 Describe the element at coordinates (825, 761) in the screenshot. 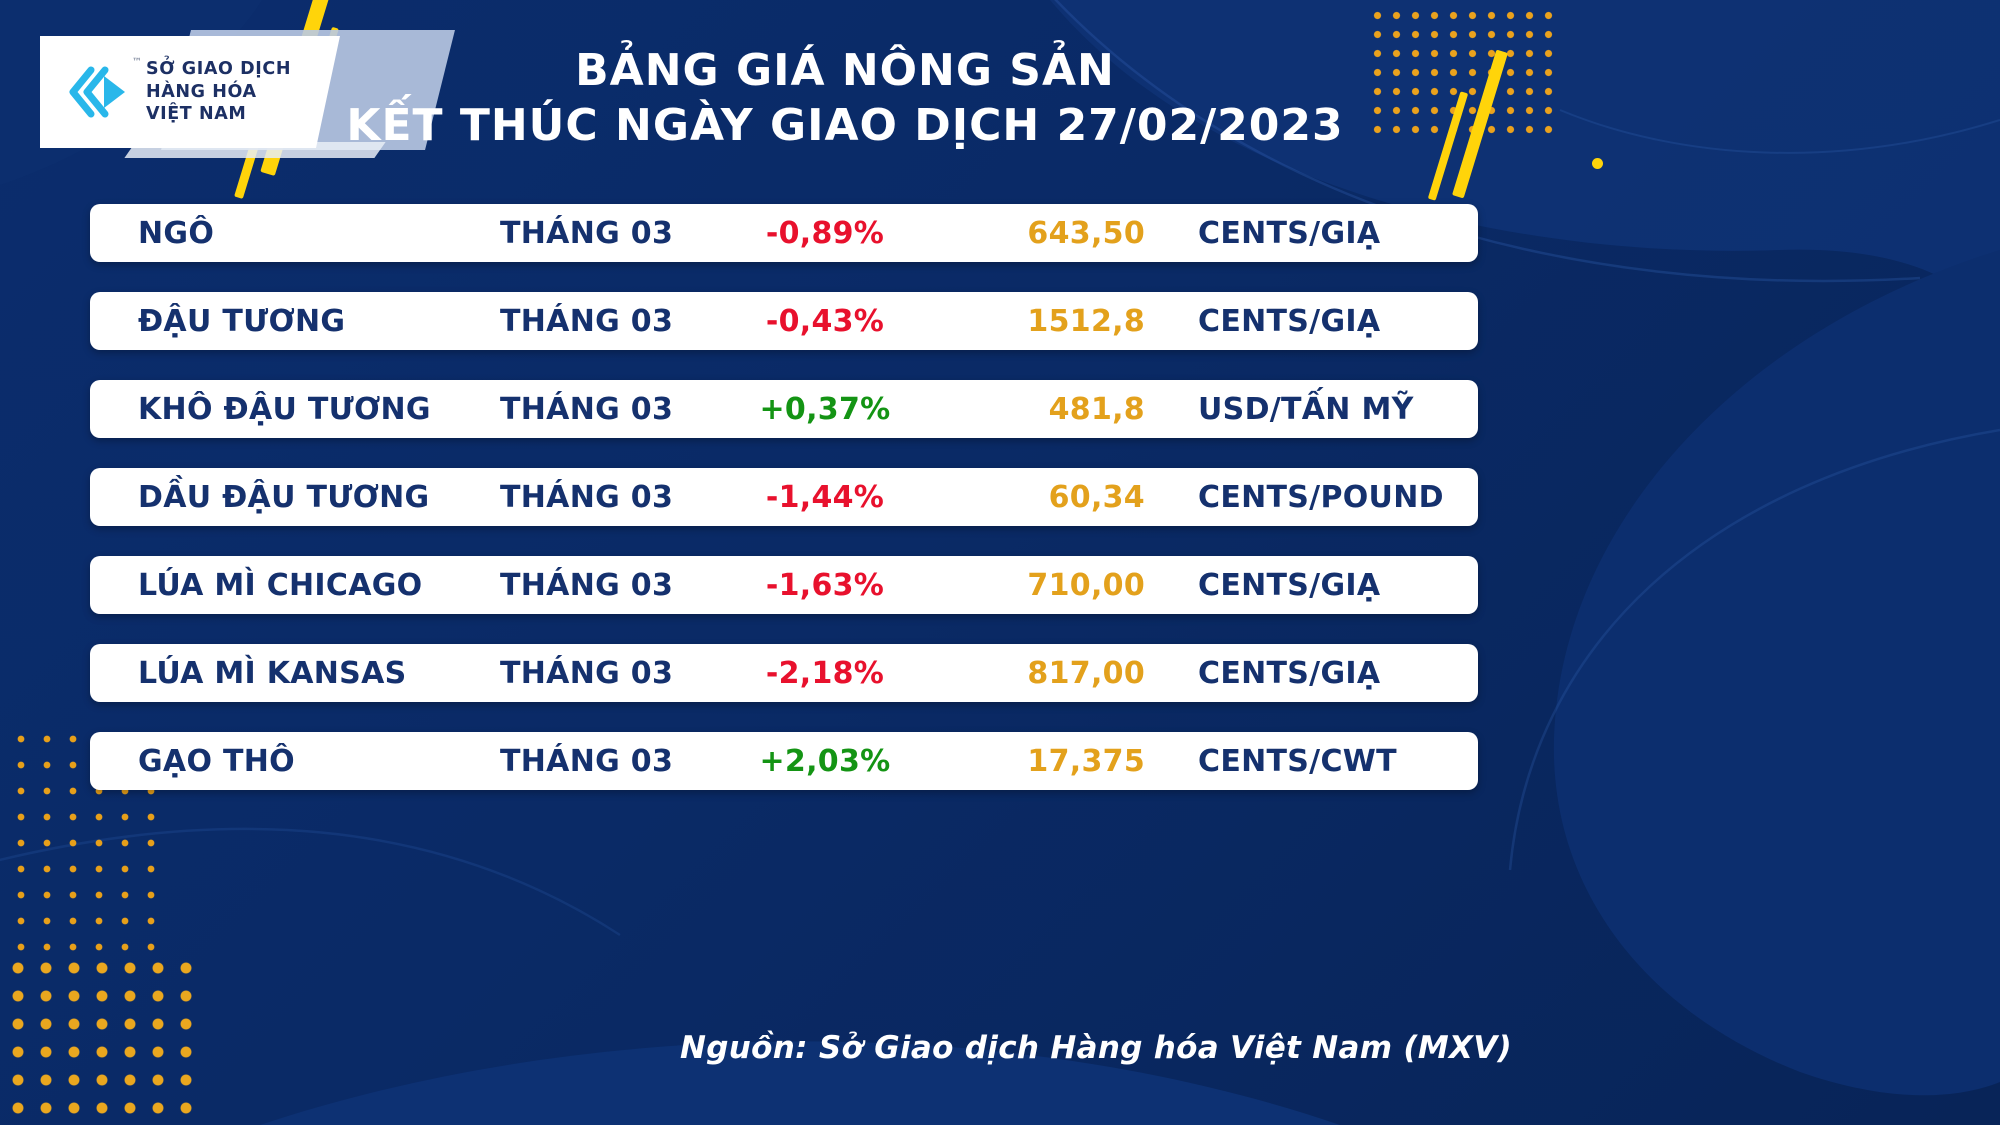

I see `change-percent: +2,03%` at that location.